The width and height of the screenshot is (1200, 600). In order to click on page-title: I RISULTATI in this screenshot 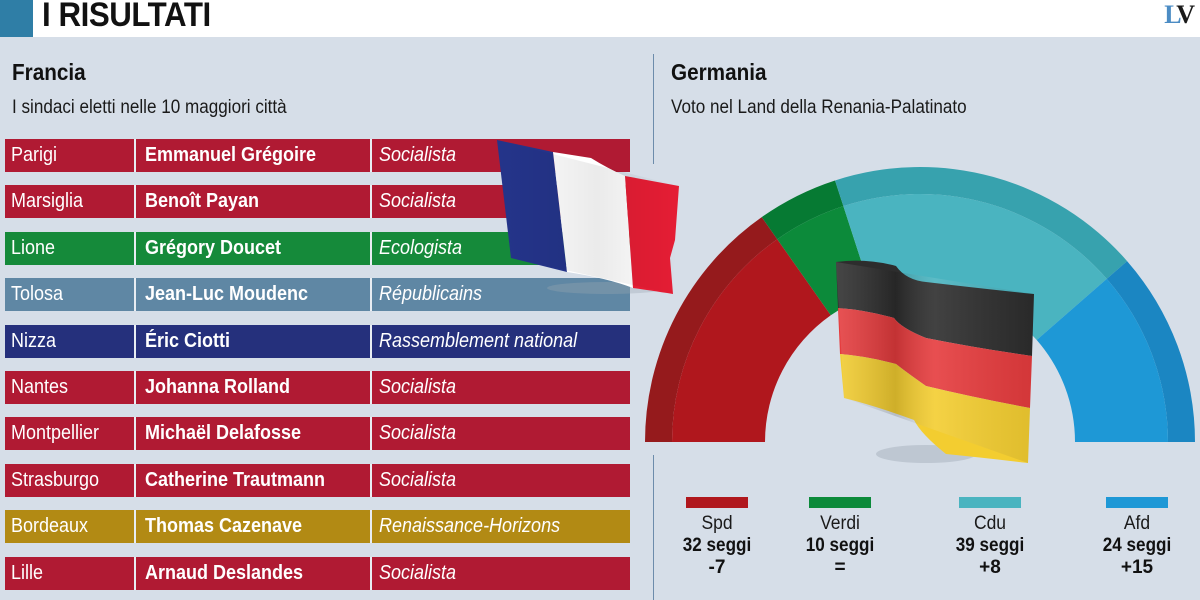, I will do `click(126, 17)`.